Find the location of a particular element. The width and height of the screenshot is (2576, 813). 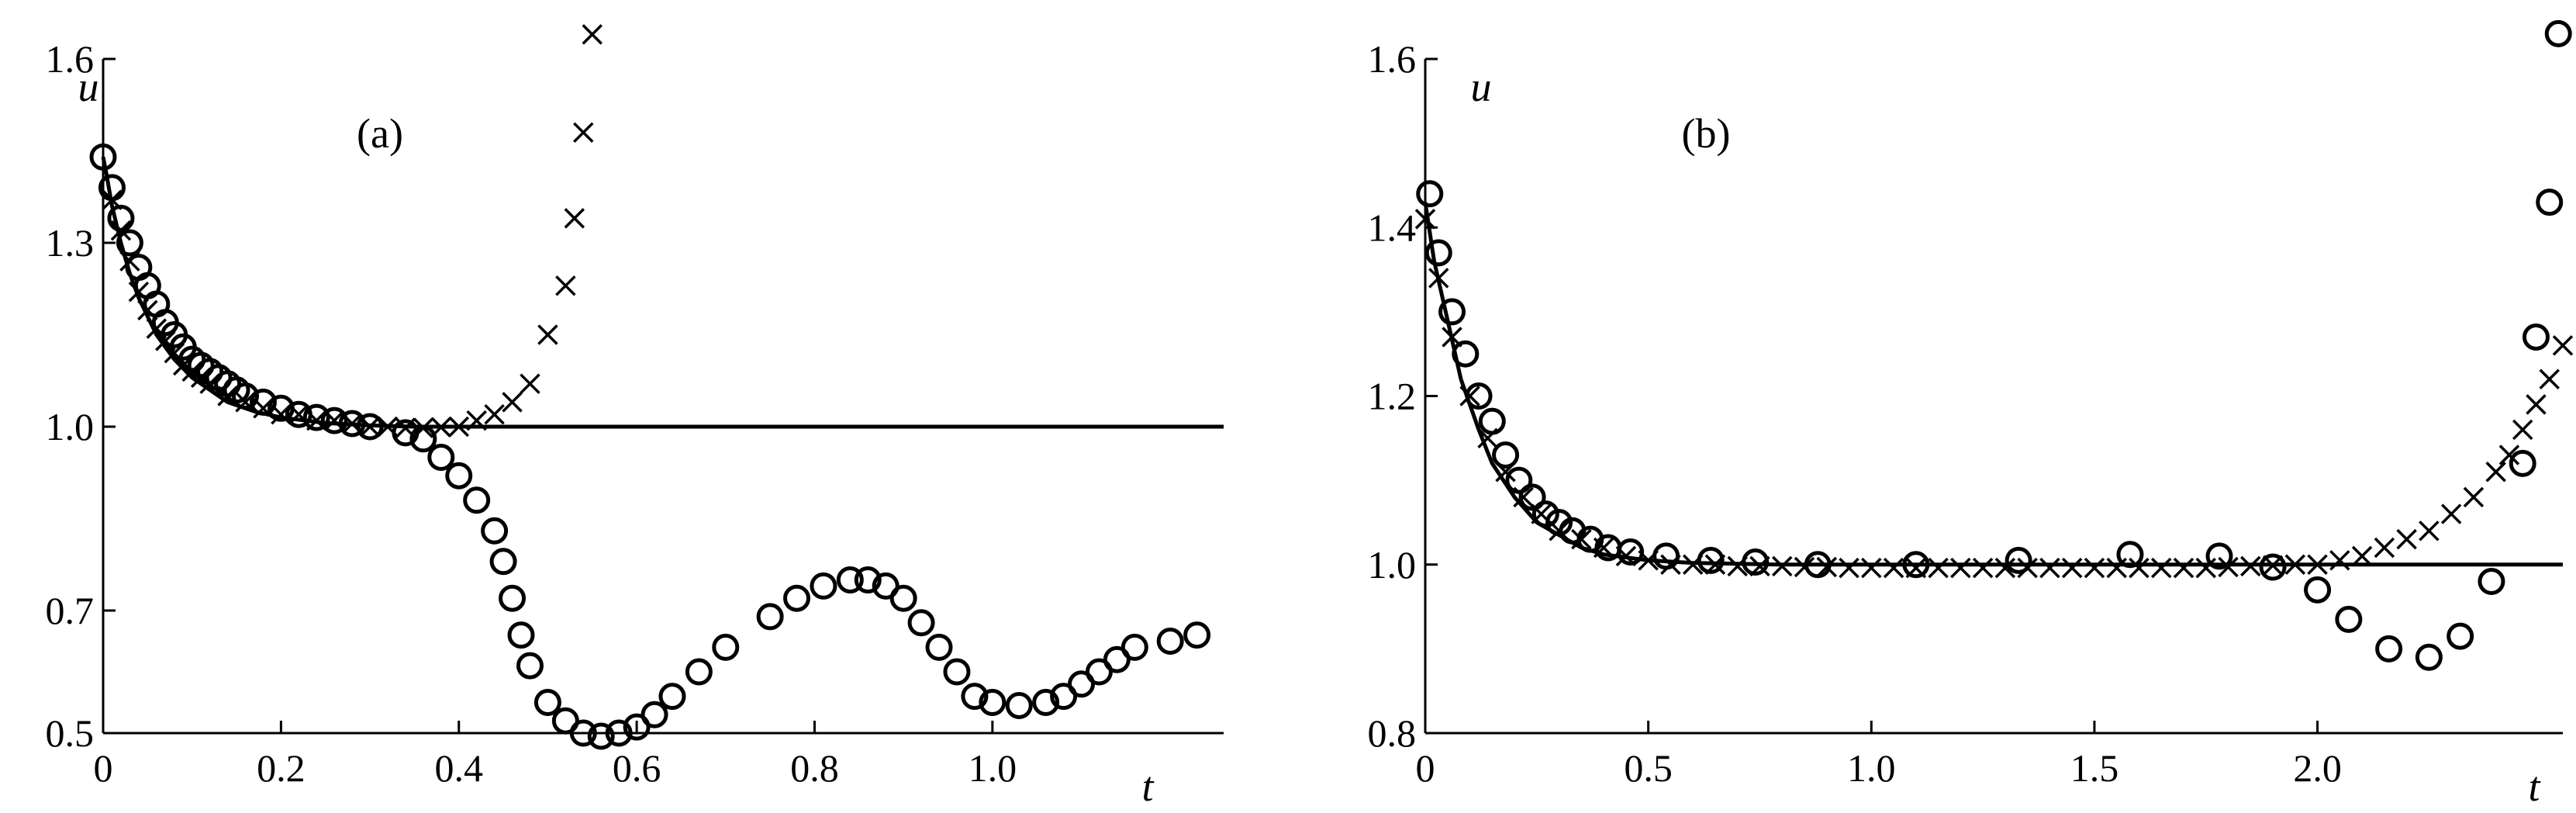

x-tick-label: 0.4 is located at coordinates (459, 768).